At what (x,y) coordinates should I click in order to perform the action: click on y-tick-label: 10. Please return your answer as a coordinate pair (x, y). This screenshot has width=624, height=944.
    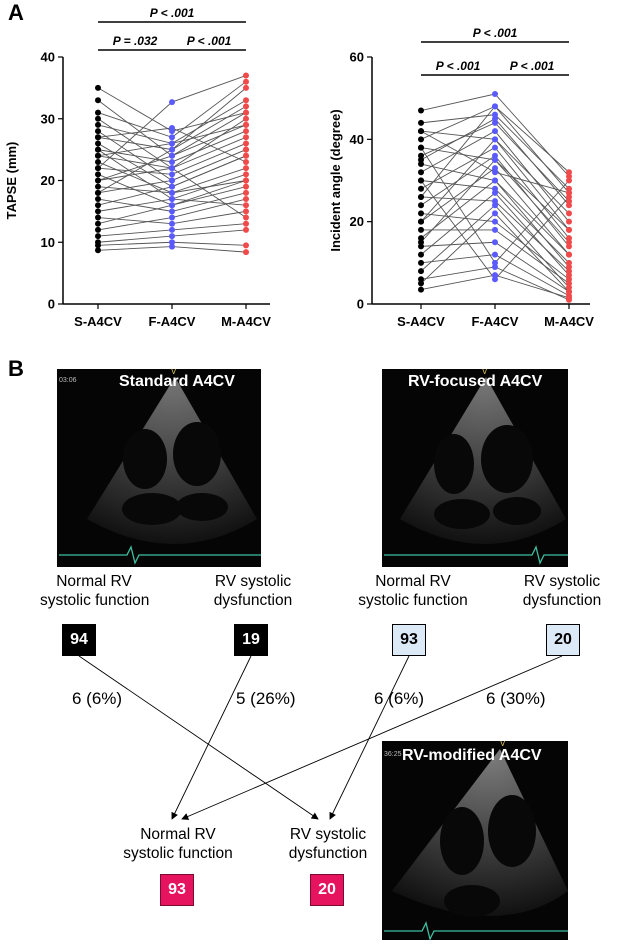
    Looking at the image, I should click on (48, 242).